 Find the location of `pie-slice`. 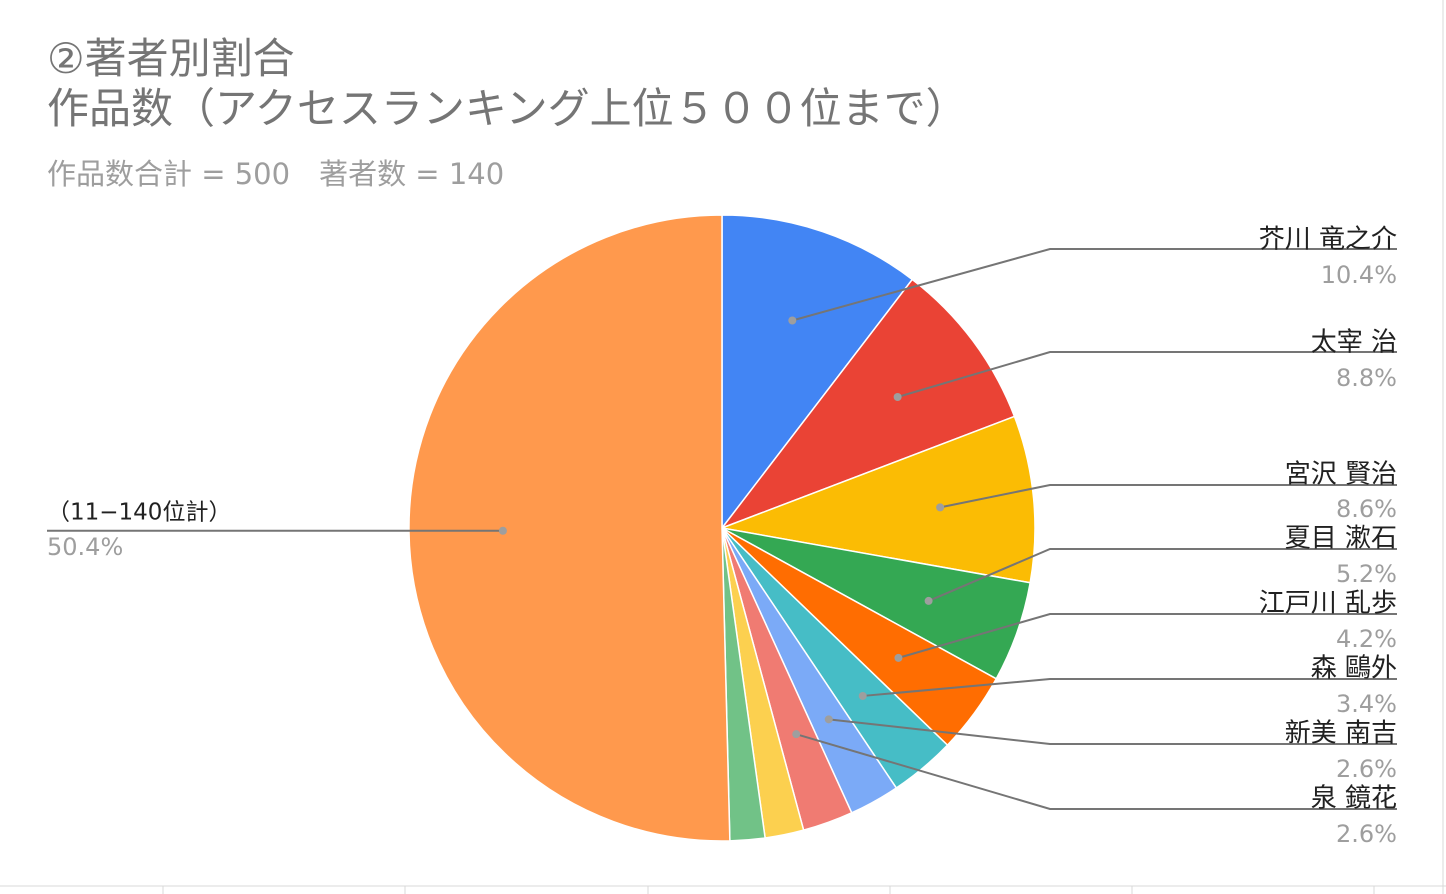

pie-slice is located at coordinates (817, 372).